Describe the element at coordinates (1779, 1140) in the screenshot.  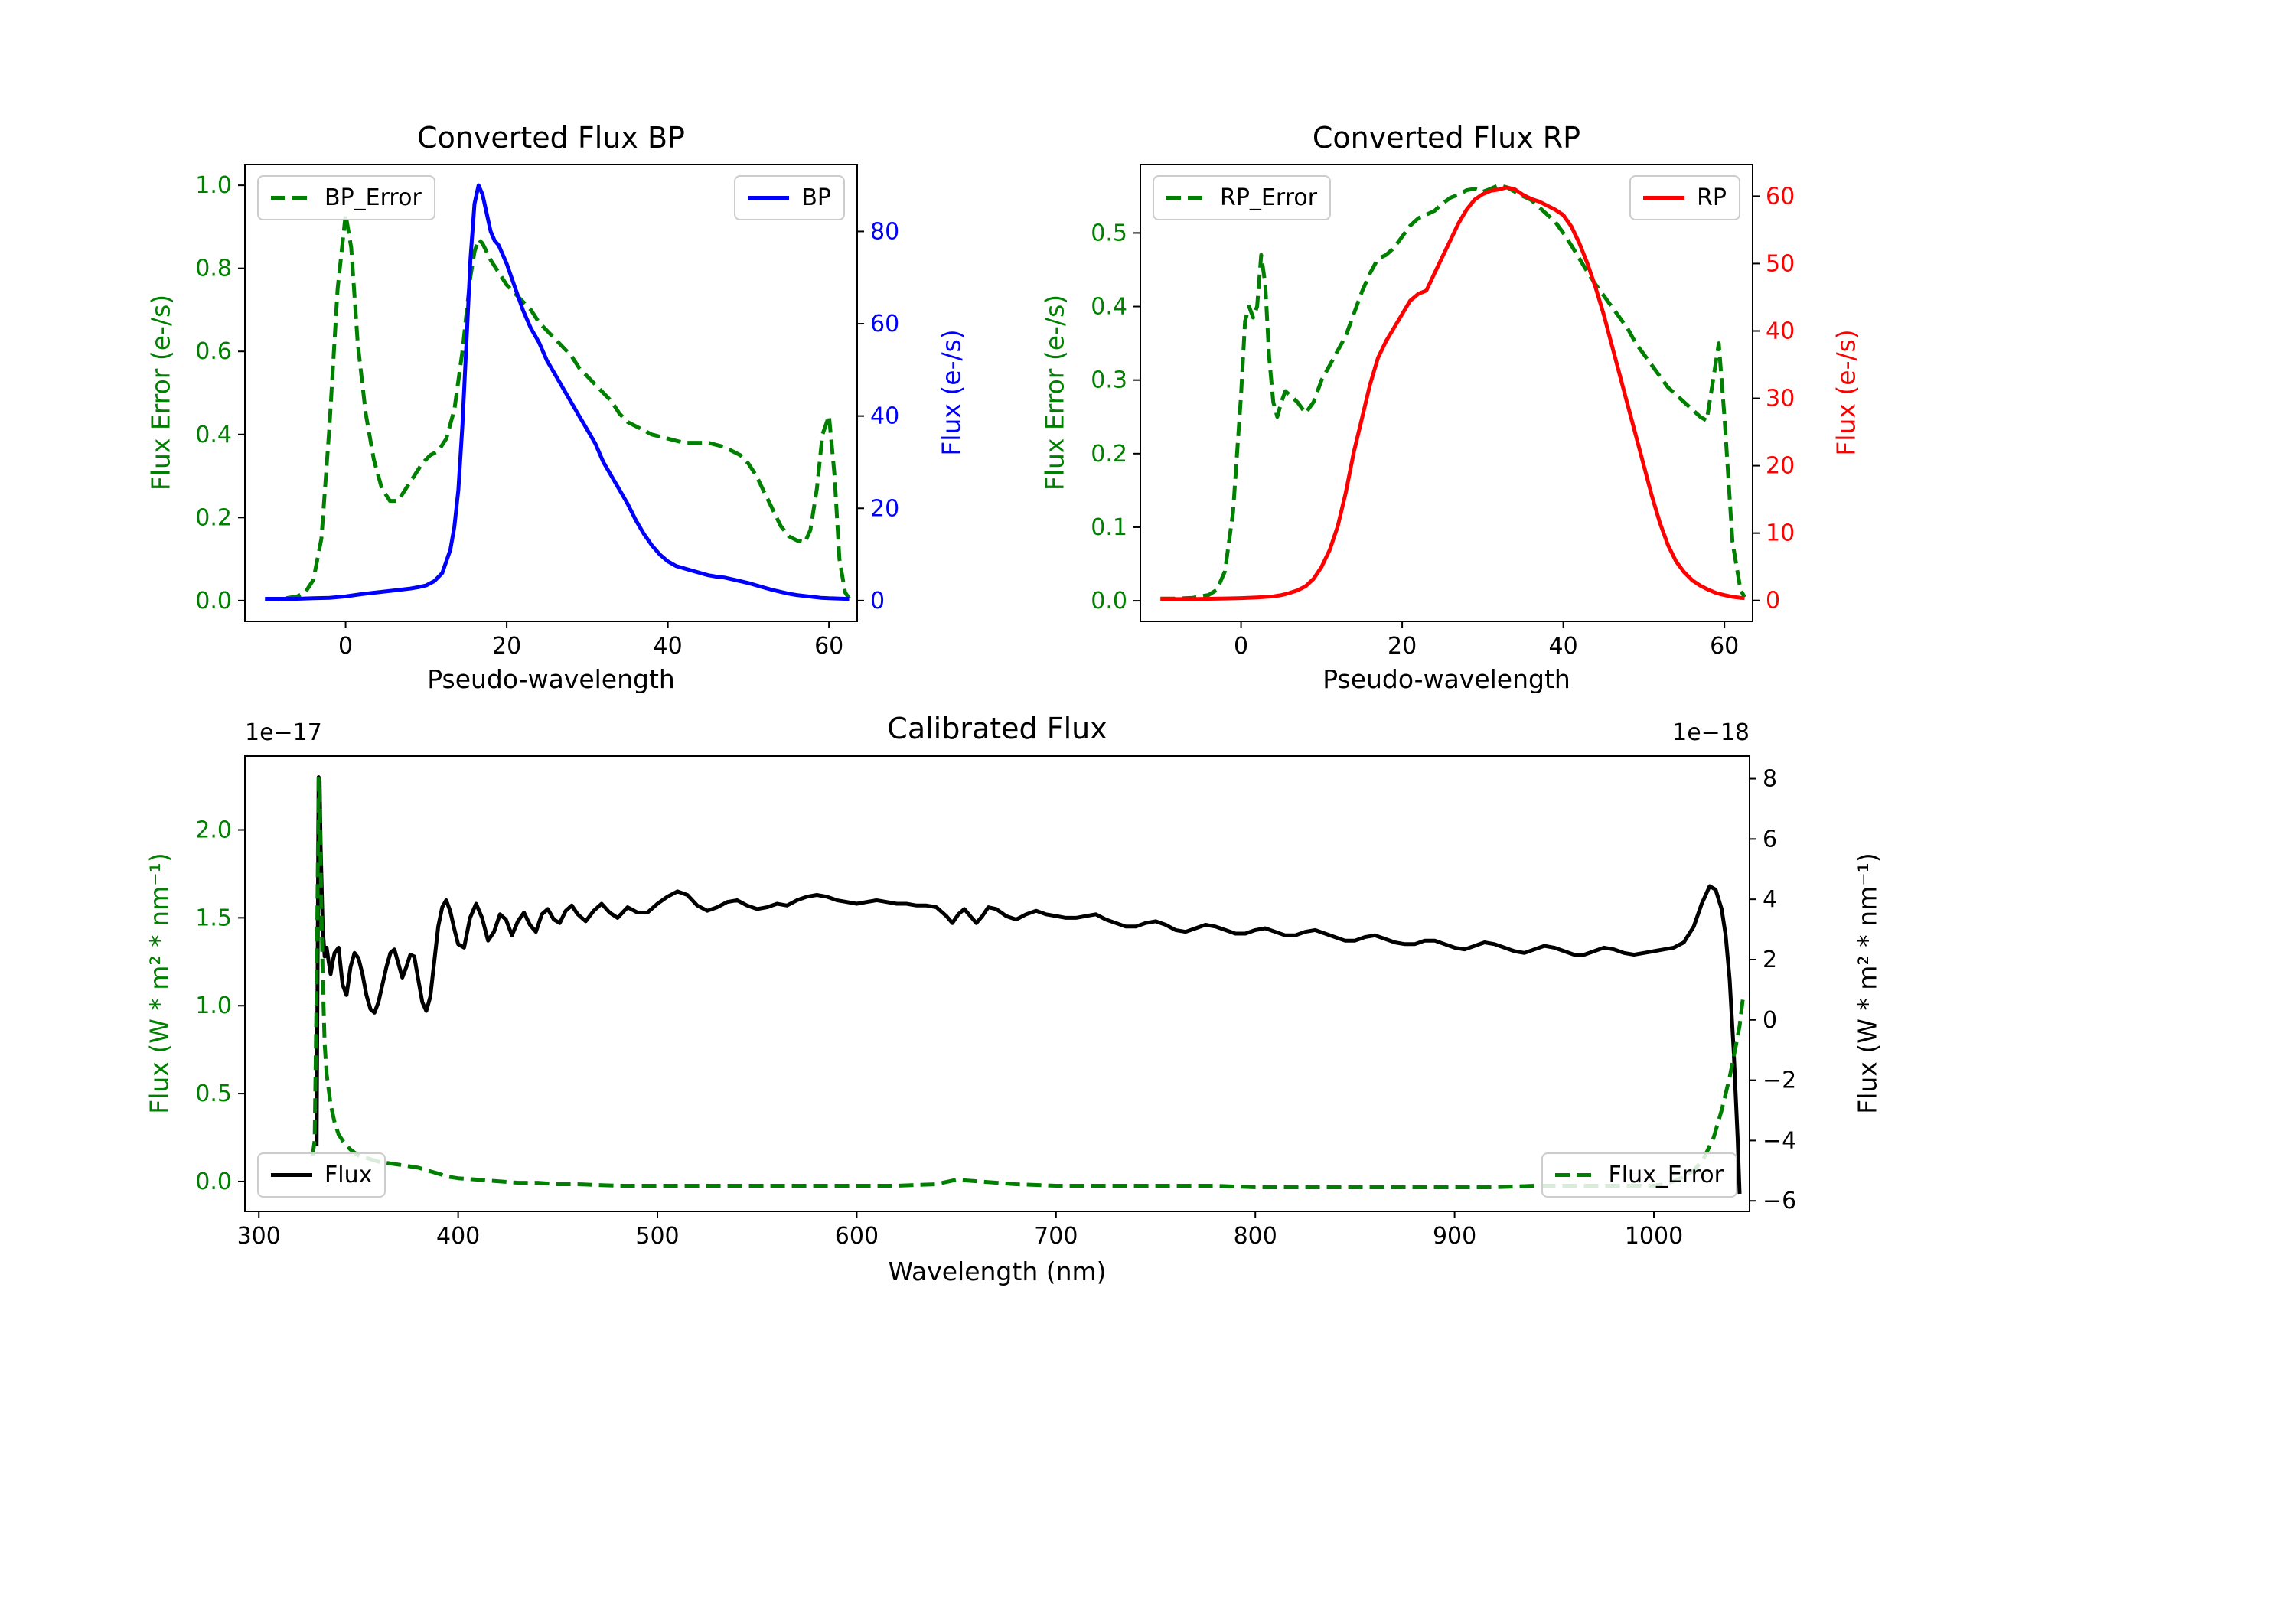
I see `y-tick-label-right: −4` at that location.